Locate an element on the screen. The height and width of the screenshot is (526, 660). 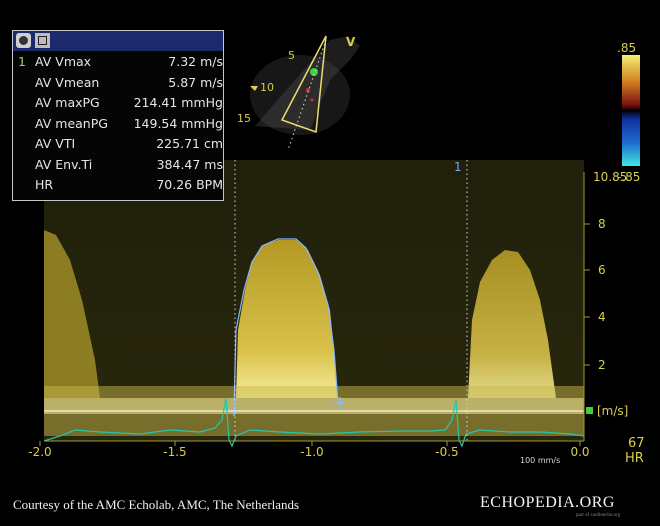
heart-rate-value: 67 is located at coordinates (636, 443).